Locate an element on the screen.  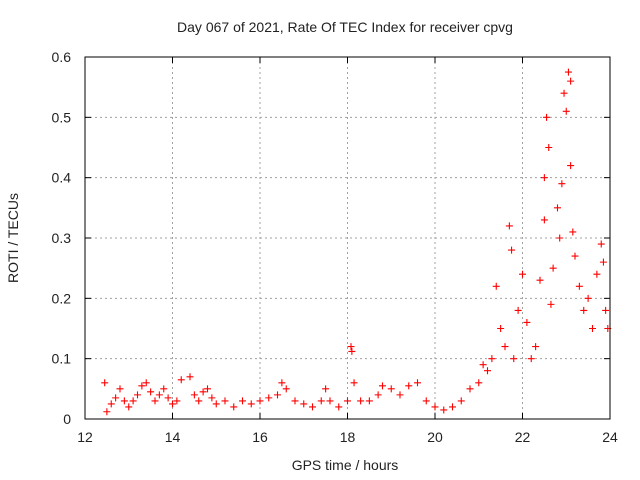
x-tick-label: 16 is located at coordinates (260, 437).